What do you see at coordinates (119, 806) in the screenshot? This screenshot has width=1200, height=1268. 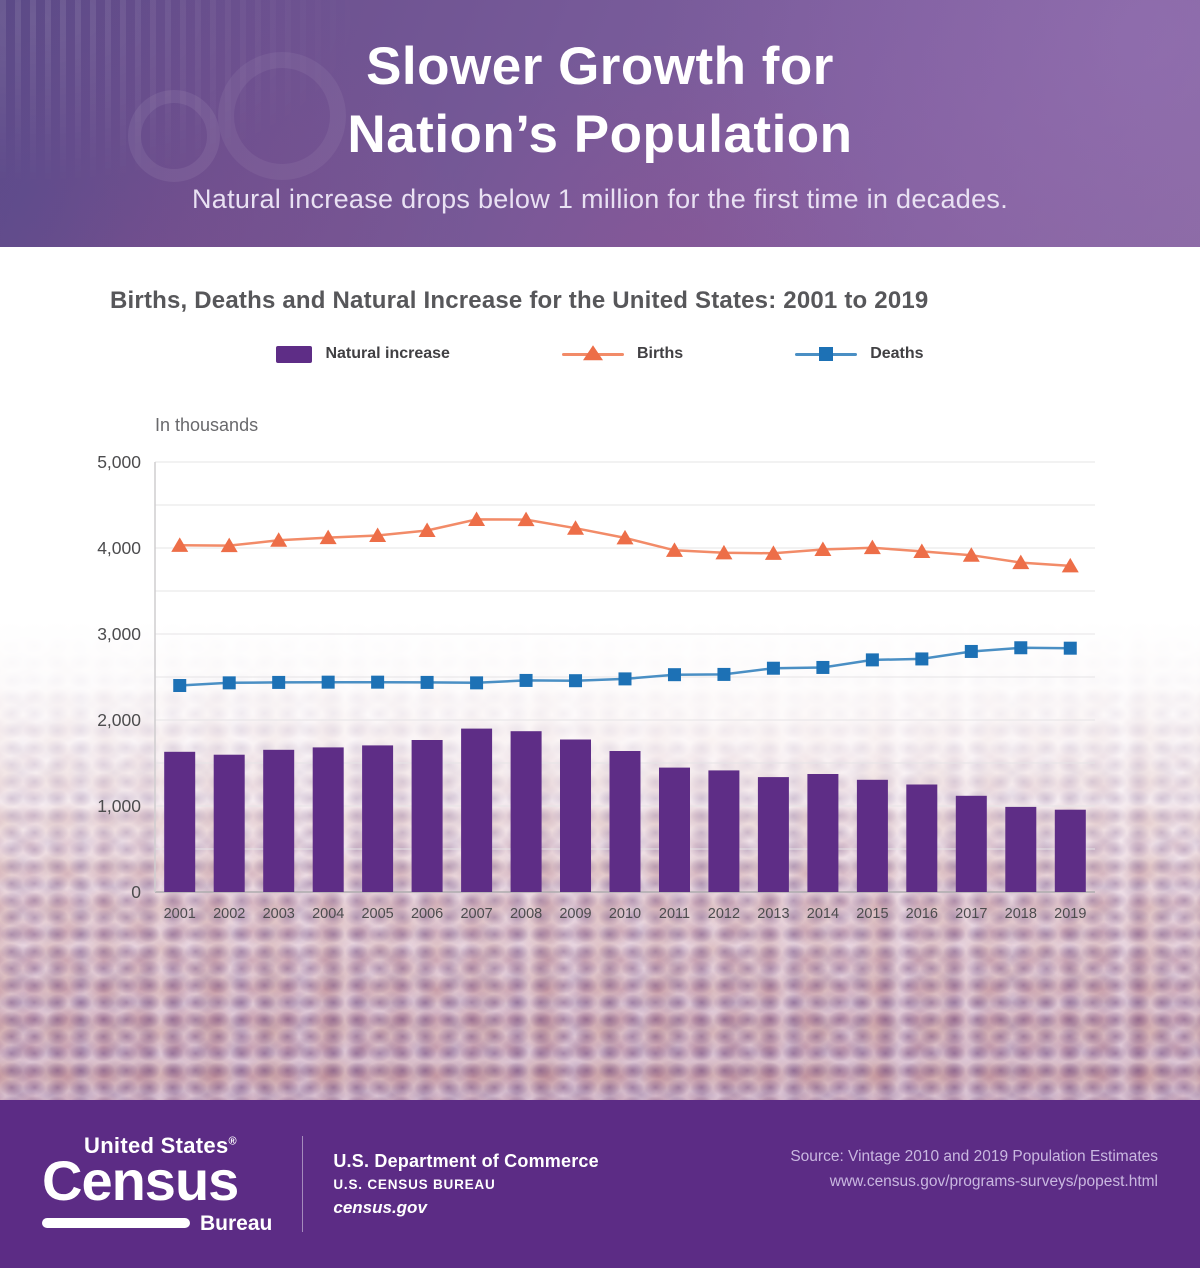 I see `svg-text: 1,000` at bounding box center [119, 806].